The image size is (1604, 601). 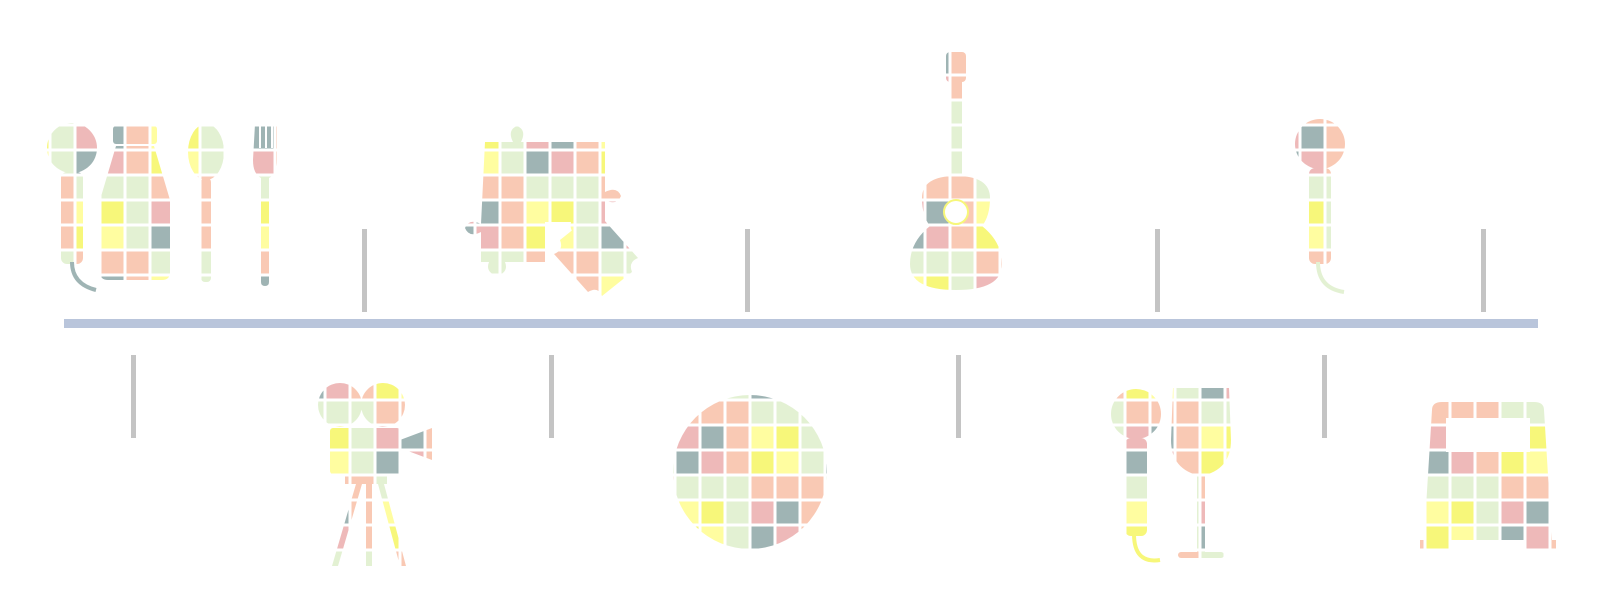 I want to click on wine-glass-icon, so click(x=1201, y=473).